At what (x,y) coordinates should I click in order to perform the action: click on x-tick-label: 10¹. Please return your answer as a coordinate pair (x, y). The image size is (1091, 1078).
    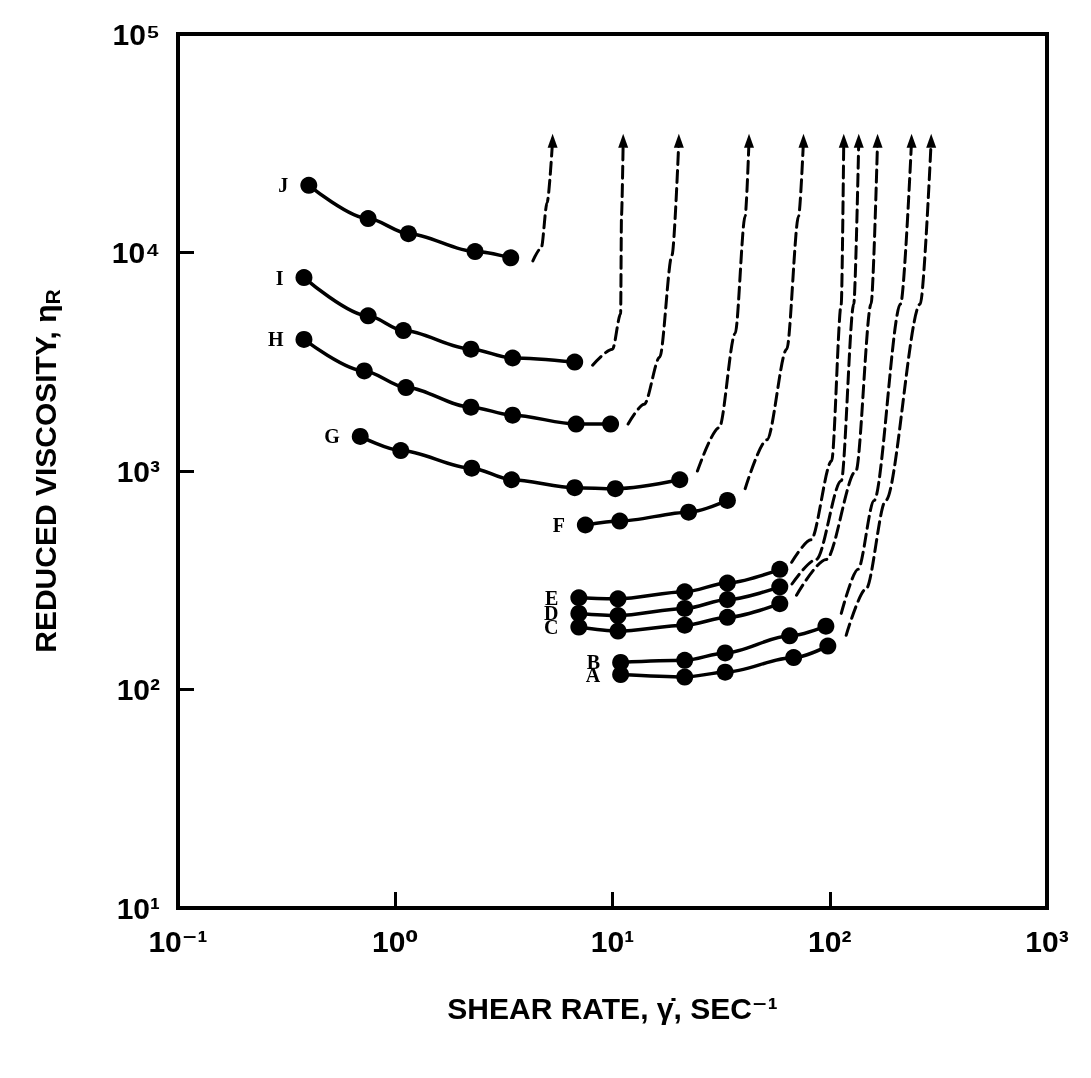
    Looking at the image, I should click on (612, 941).